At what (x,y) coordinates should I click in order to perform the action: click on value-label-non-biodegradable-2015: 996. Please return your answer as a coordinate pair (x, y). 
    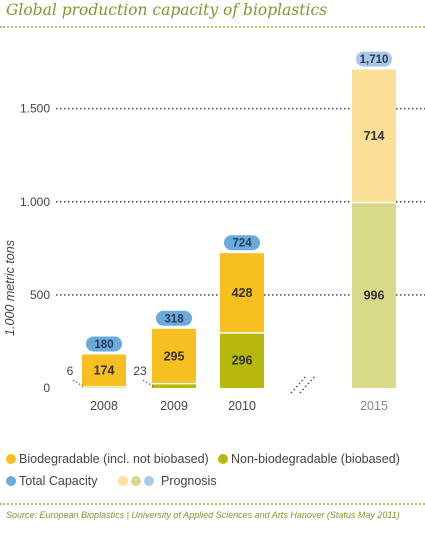
    Looking at the image, I should click on (374, 295).